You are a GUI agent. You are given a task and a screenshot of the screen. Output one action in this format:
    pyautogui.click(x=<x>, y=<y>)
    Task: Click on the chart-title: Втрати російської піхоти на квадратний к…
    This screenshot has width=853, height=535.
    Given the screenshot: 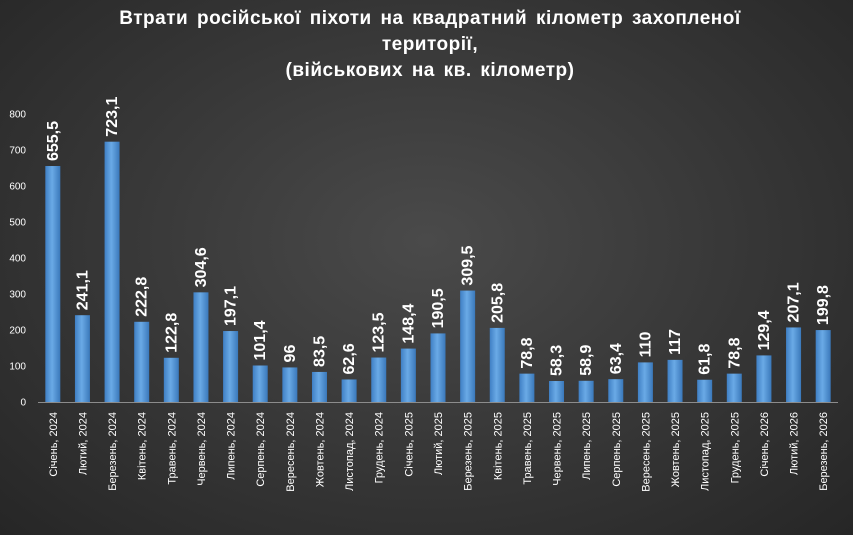 What is the action you would take?
    pyautogui.click(x=430, y=45)
    